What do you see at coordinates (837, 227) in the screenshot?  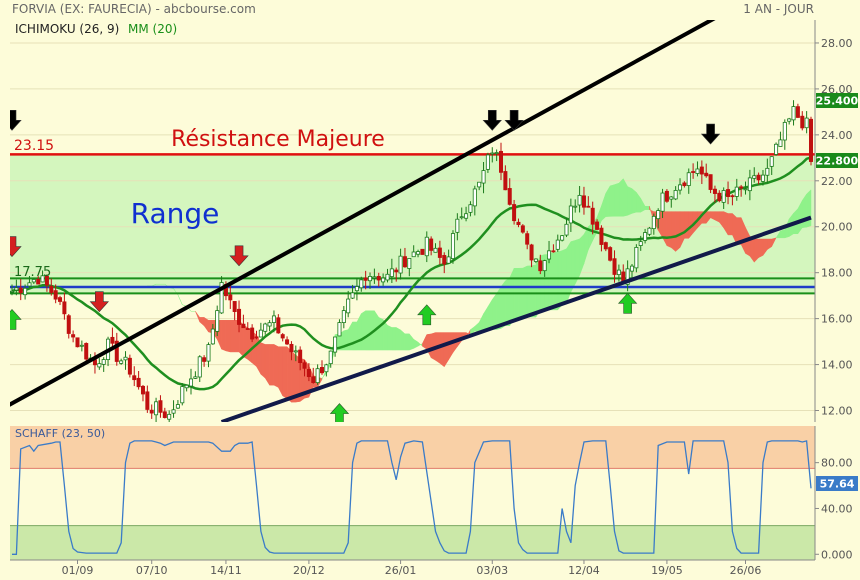 I see `price-tick-label: 20.00` at bounding box center [837, 227].